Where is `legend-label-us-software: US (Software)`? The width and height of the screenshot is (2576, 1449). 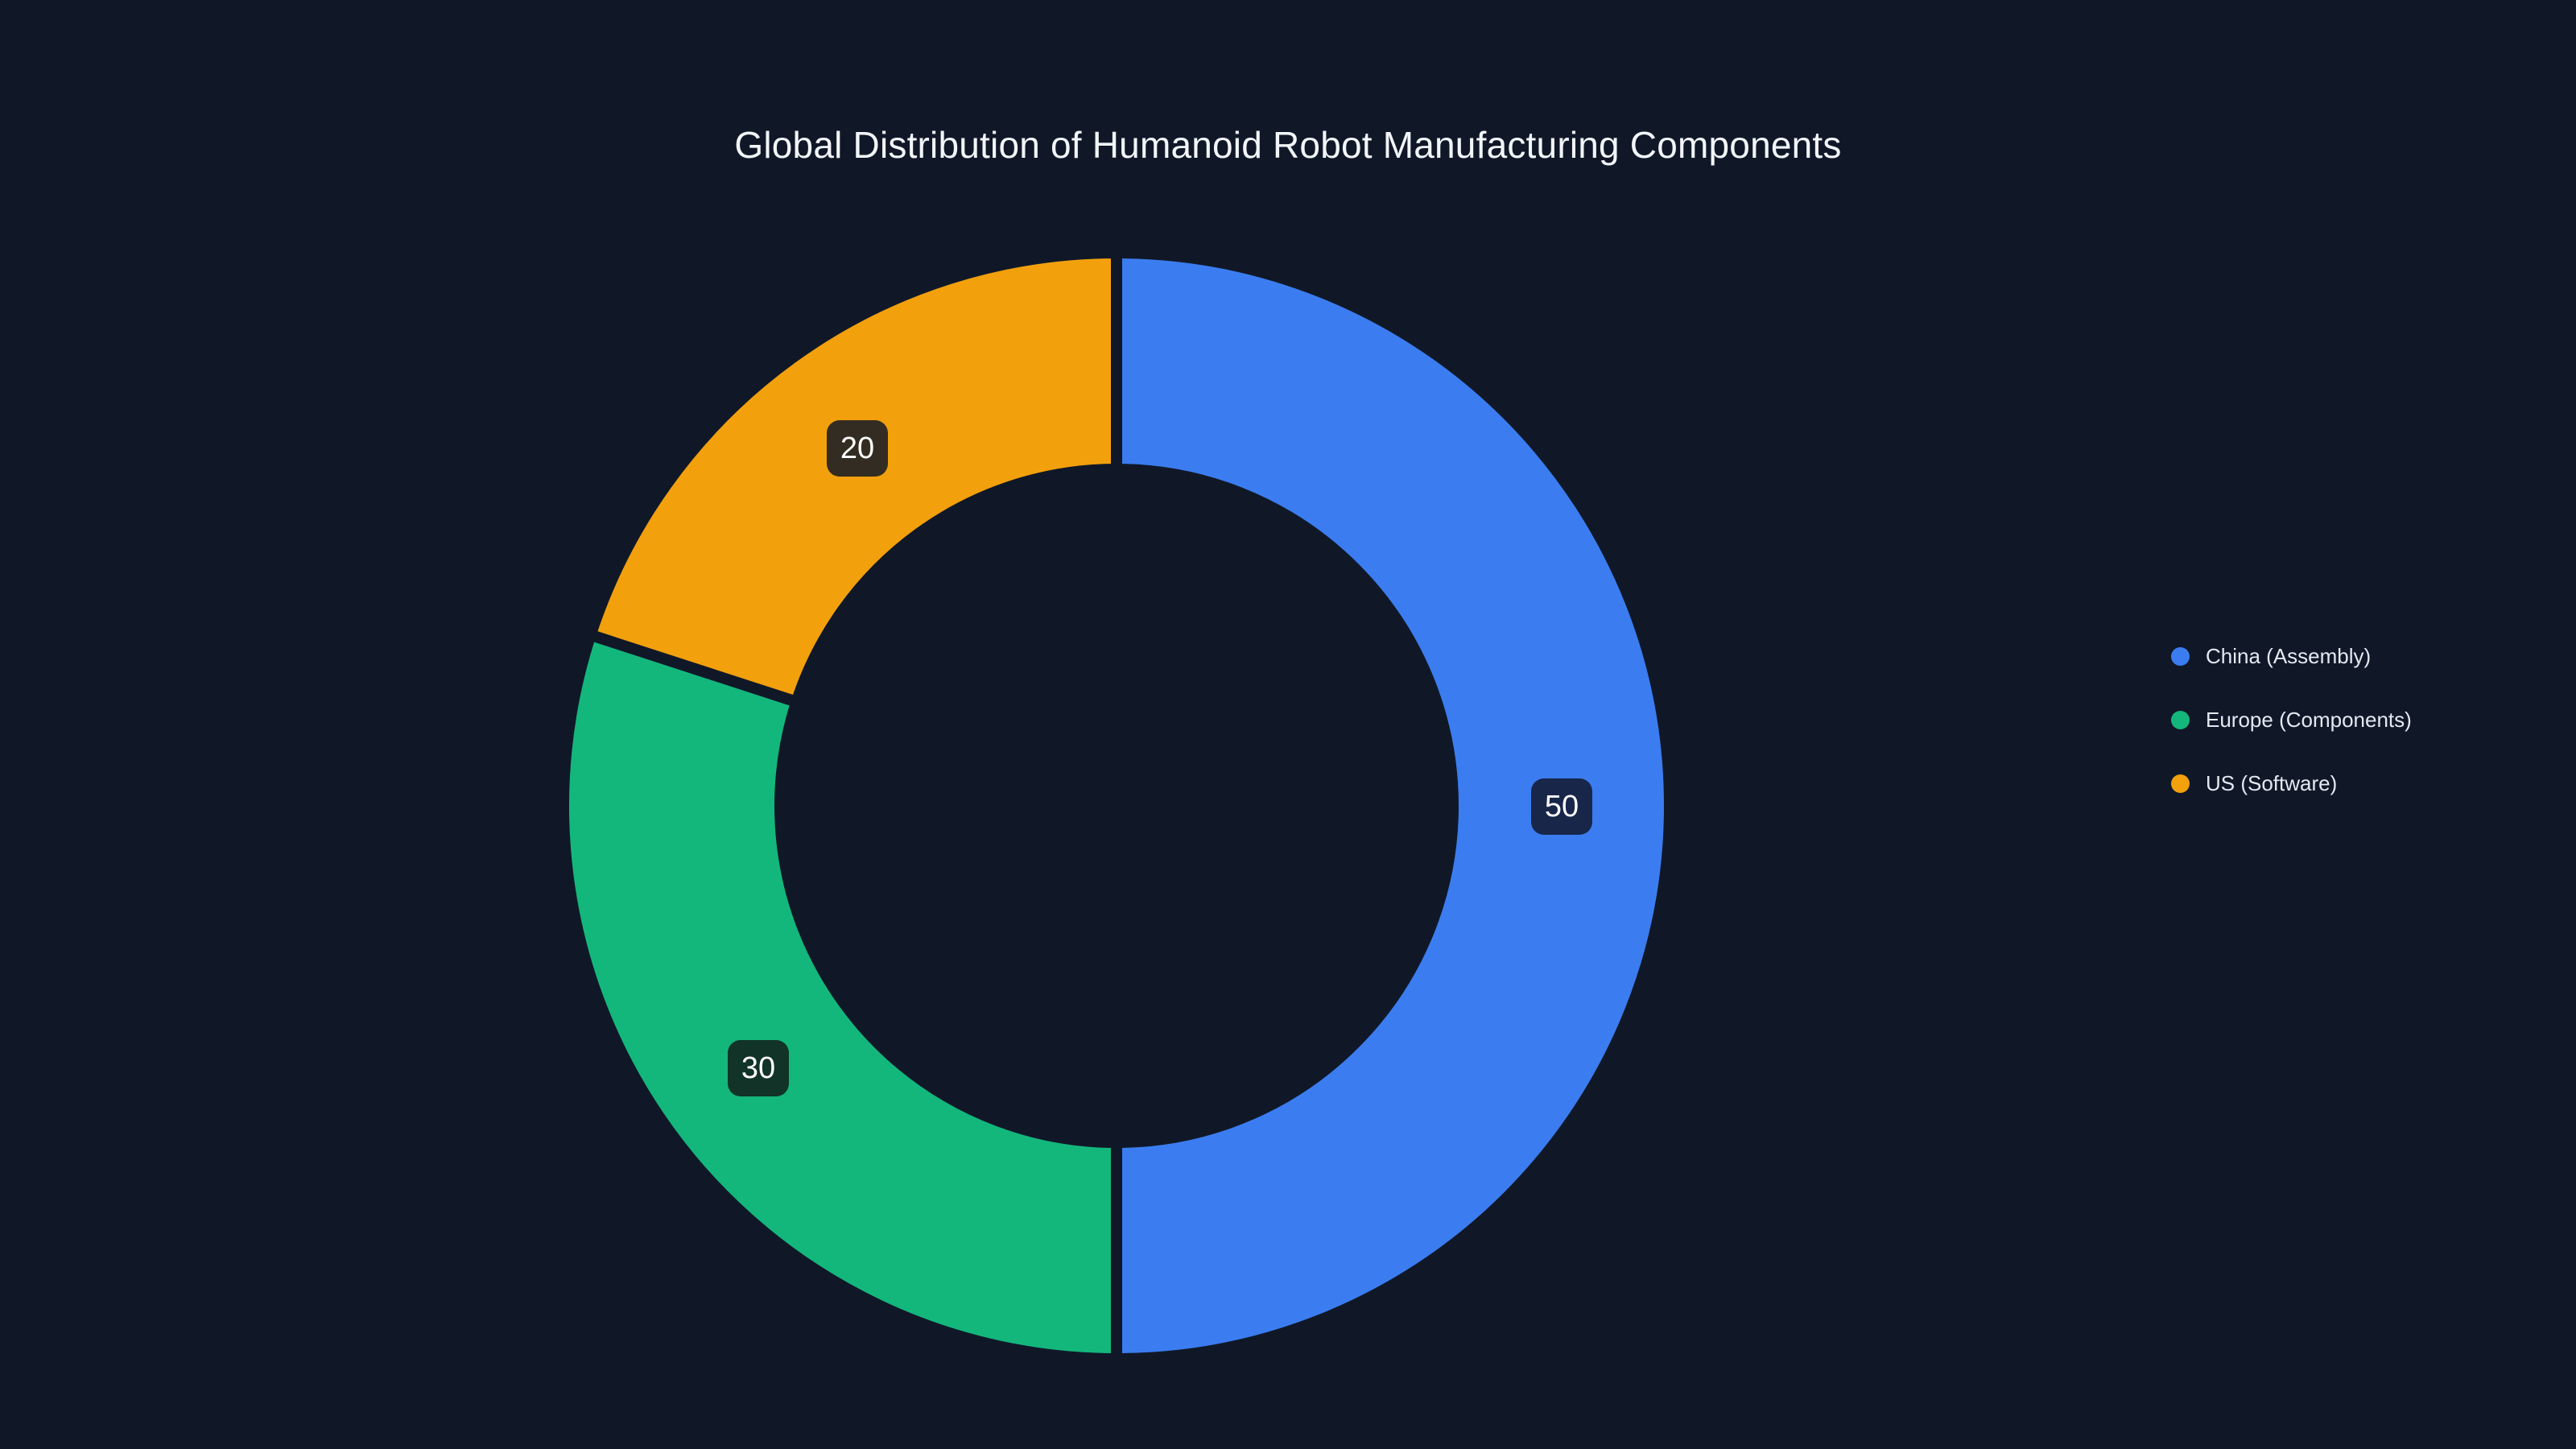
legend-label-us-software: US (Software) is located at coordinates (2272, 783).